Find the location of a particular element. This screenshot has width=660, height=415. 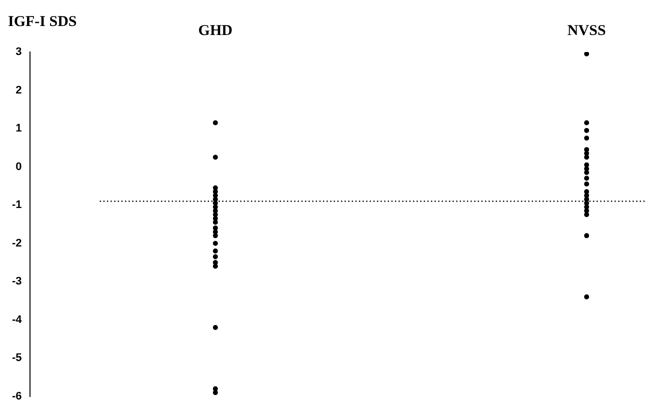

y-tick-label: -2 is located at coordinates (17, 243).